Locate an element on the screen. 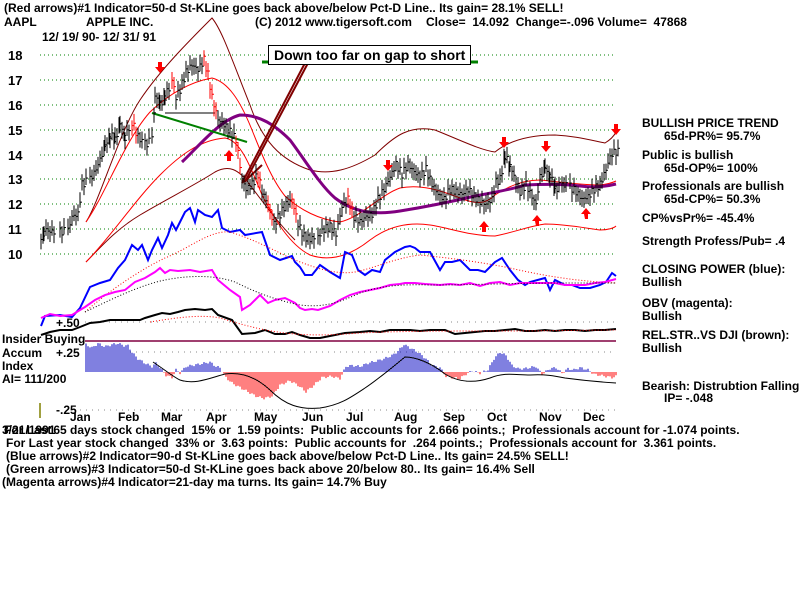 This screenshot has height=600, width=800. obv-line is located at coordinates (328, 292).